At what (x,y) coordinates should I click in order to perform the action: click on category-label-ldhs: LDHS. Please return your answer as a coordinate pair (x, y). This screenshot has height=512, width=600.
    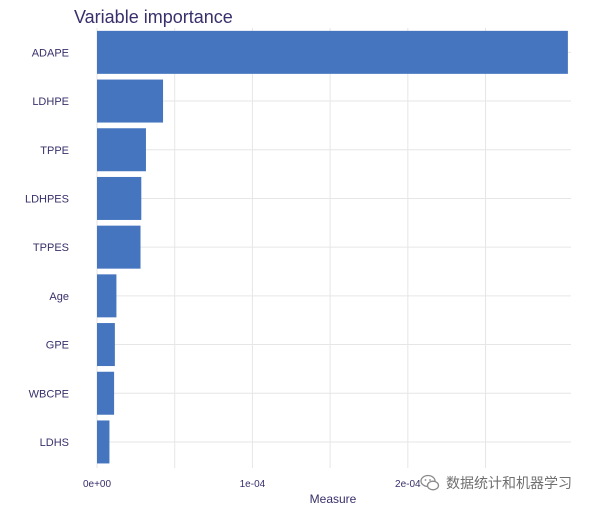
    Looking at the image, I should click on (54, 443).